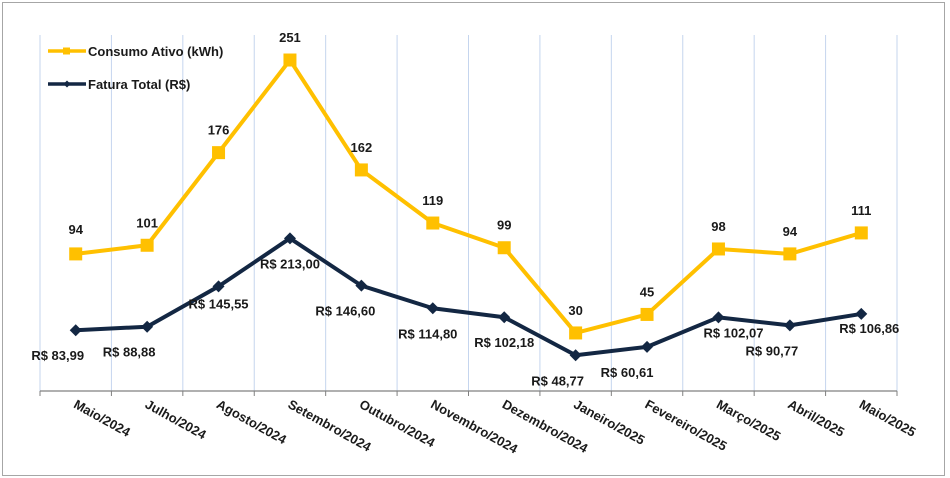 This screenshot has height=478, width=950. I want to click on data-label: 98, so click(718, 226).